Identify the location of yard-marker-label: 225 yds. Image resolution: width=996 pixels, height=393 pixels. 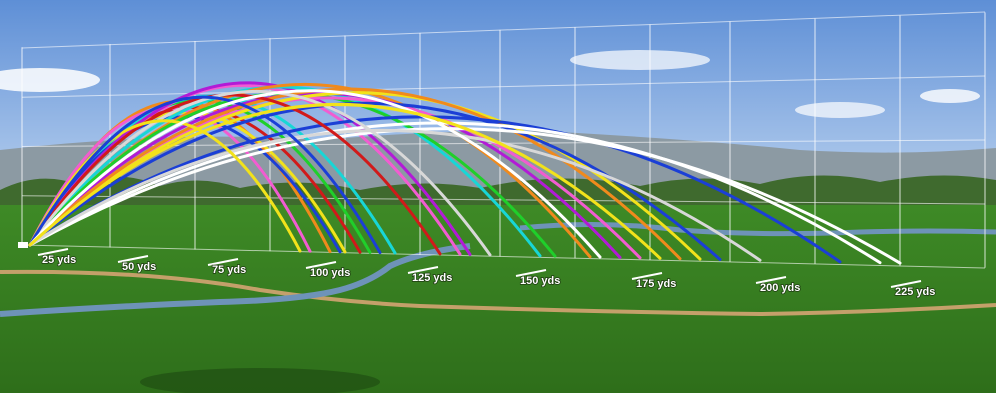
(915, 292).